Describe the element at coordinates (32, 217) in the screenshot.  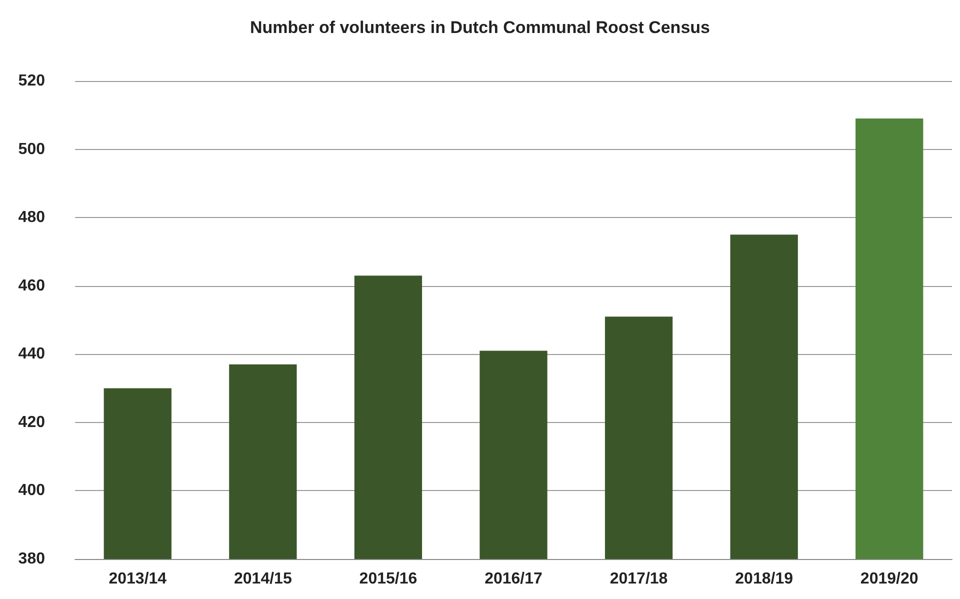
I see `y-tick-label: 480` at that location.